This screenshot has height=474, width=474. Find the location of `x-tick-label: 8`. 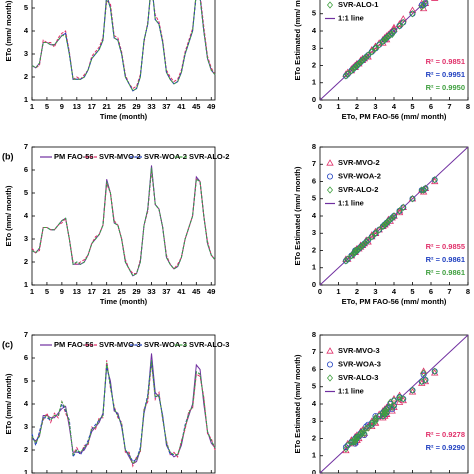

x-tick-label: 8 is located at coordinates (468, 291).